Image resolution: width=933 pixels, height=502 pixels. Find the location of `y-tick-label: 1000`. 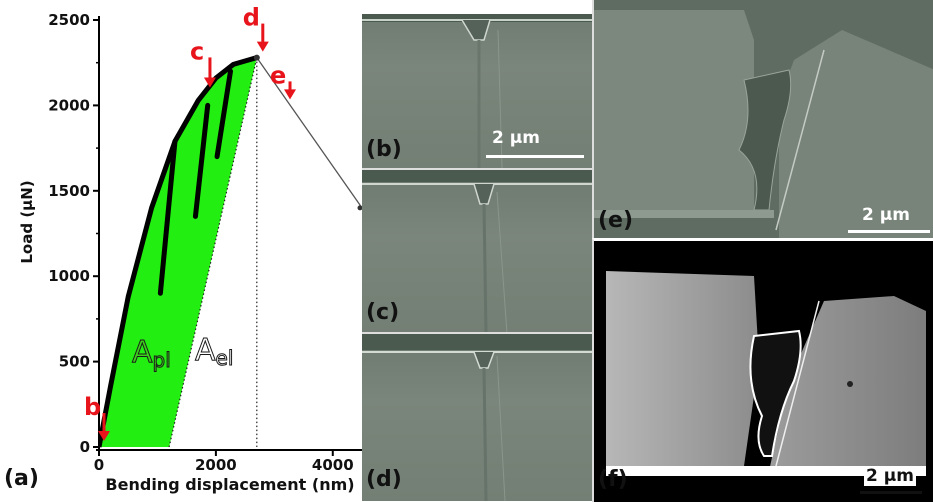

y-tick-label: 1000 is located at coordinates (69, 276).